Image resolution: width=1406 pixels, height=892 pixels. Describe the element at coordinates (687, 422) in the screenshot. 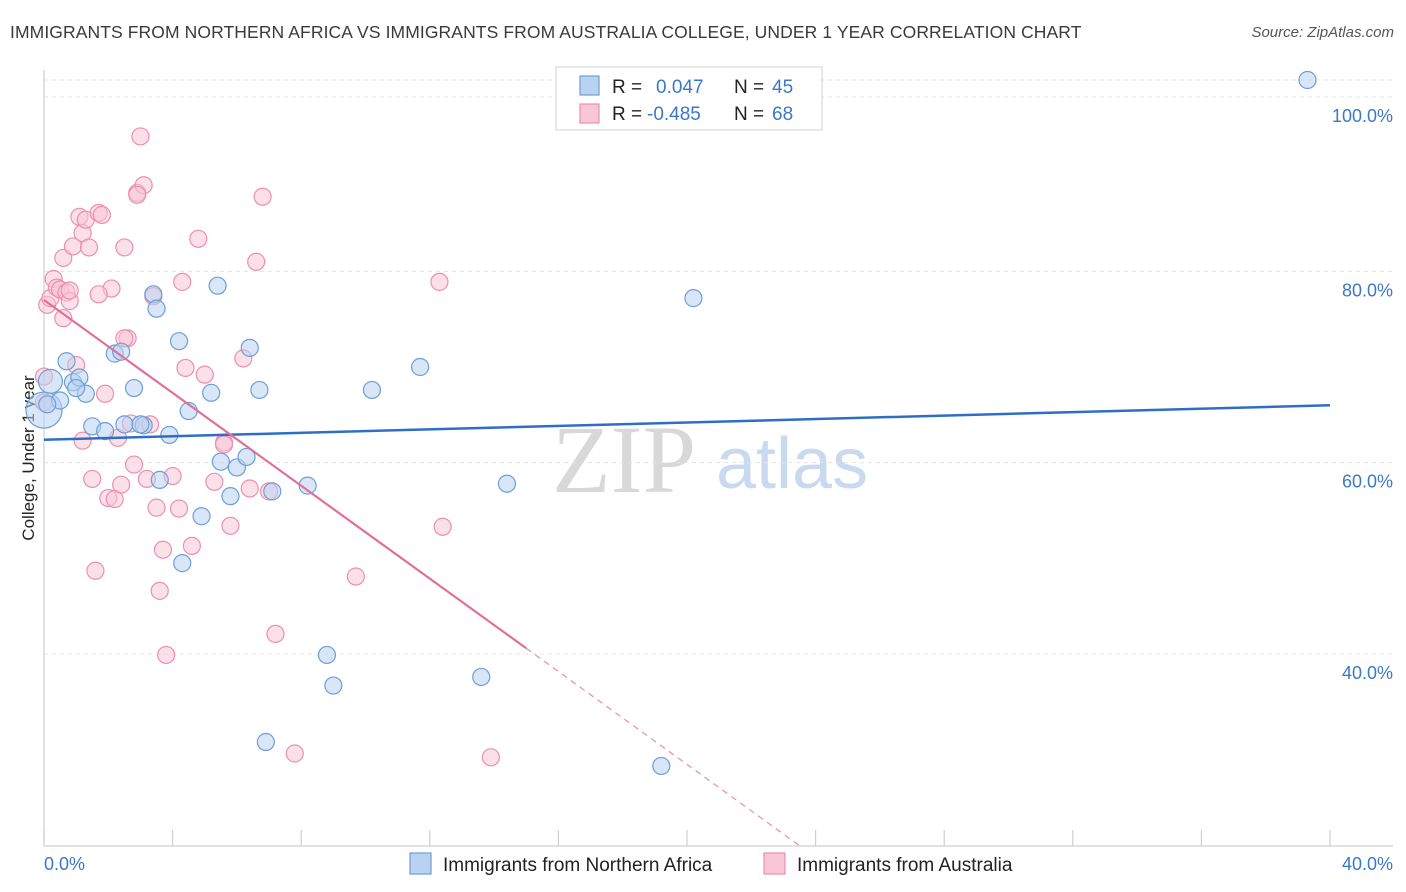

I see `trend-line-northern-africa` at that location.